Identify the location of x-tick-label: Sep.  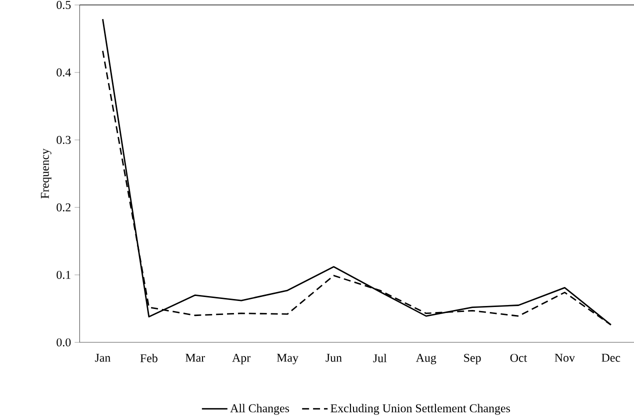
(472, 359).